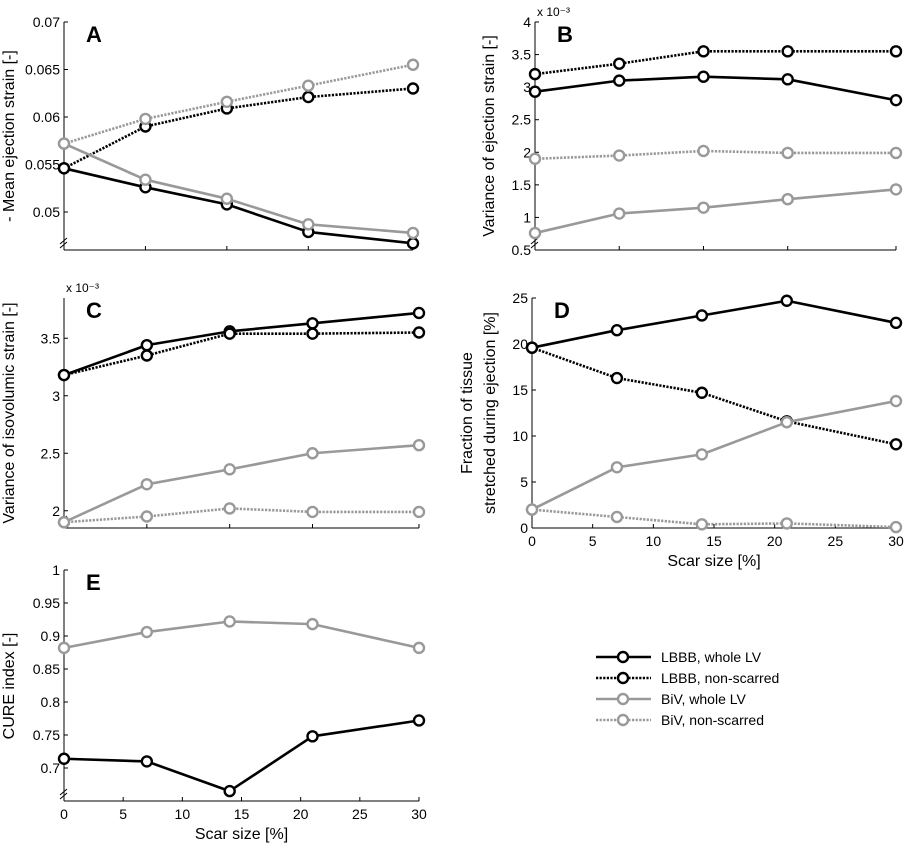  What do you see at coordinates (360, 814) in the screenshot?
I see `x-tick-label: 25` at bounding box center [360, 814].